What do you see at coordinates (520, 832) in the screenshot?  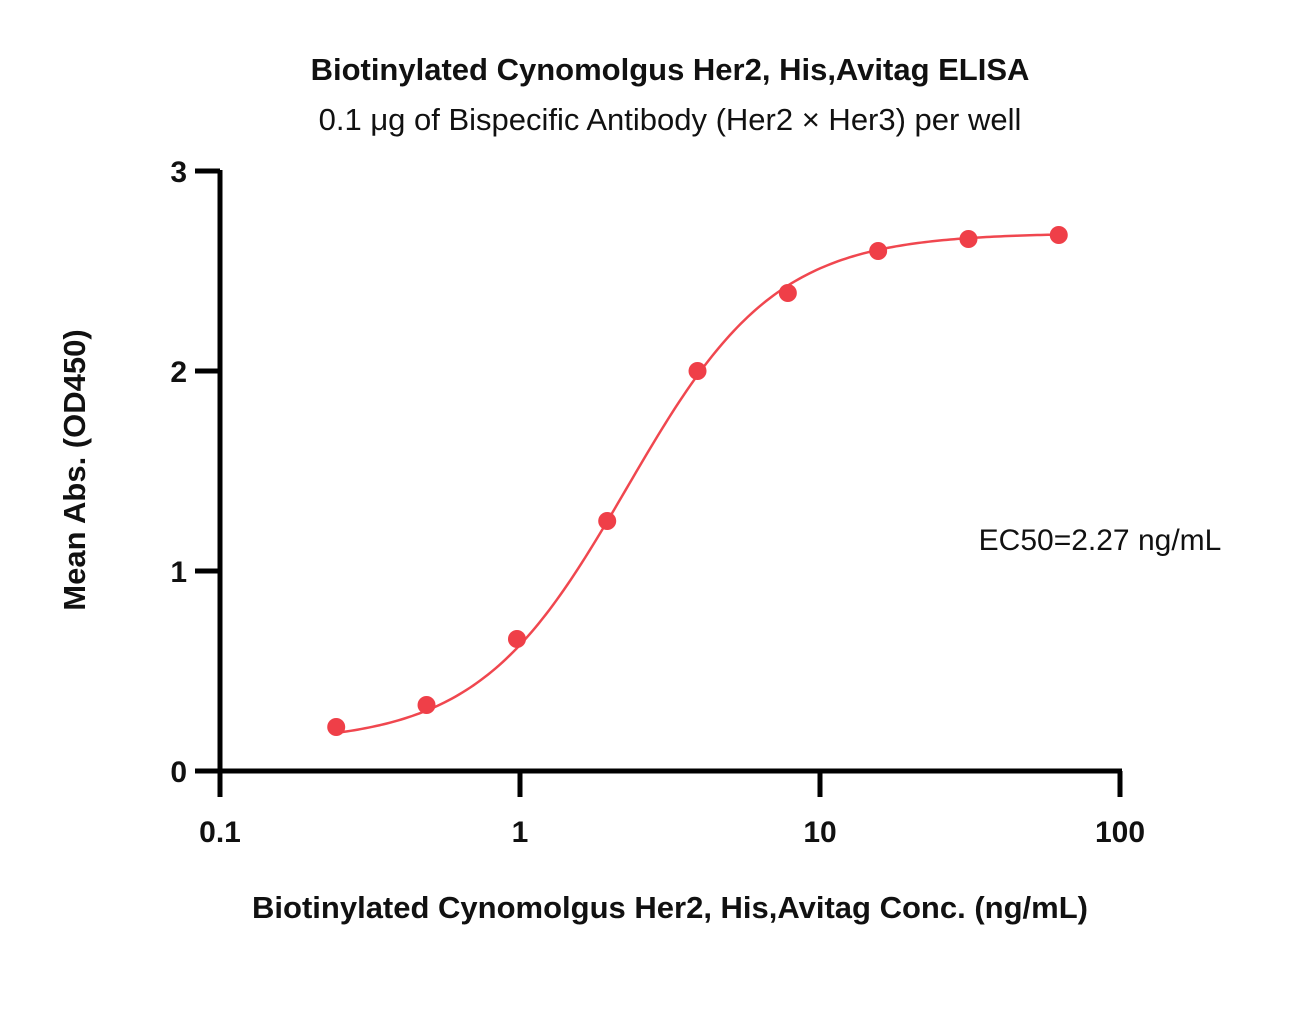 I see `x-tick-label: 1` at bounding box center [520, 832].